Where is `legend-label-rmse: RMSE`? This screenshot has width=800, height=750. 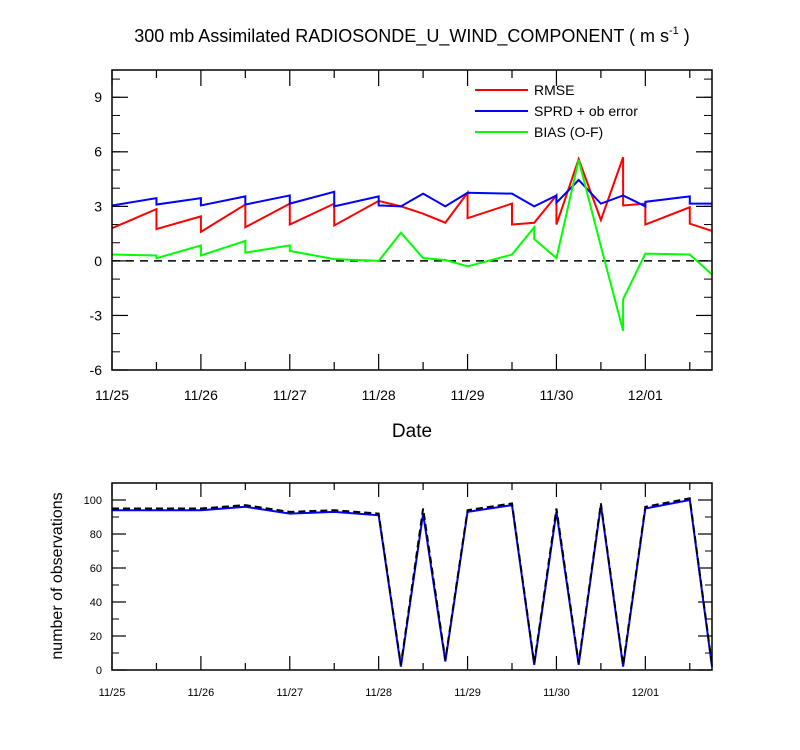
legend-label-rmse: RMSE is located at coordinates (554, 90).